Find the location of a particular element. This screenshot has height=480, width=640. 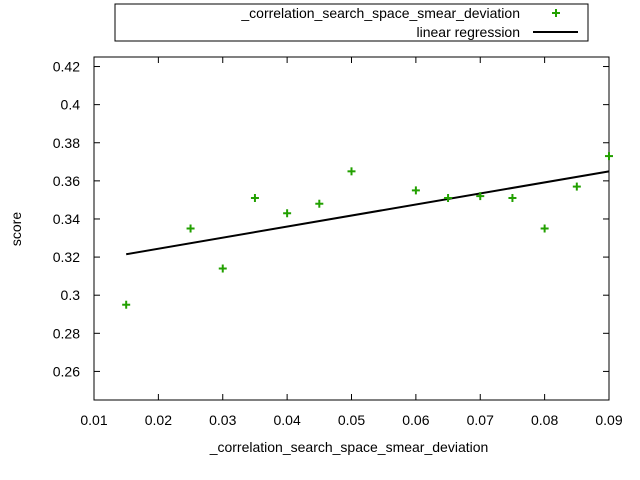

y-axis-title: score is located at coordinates (16, 229).